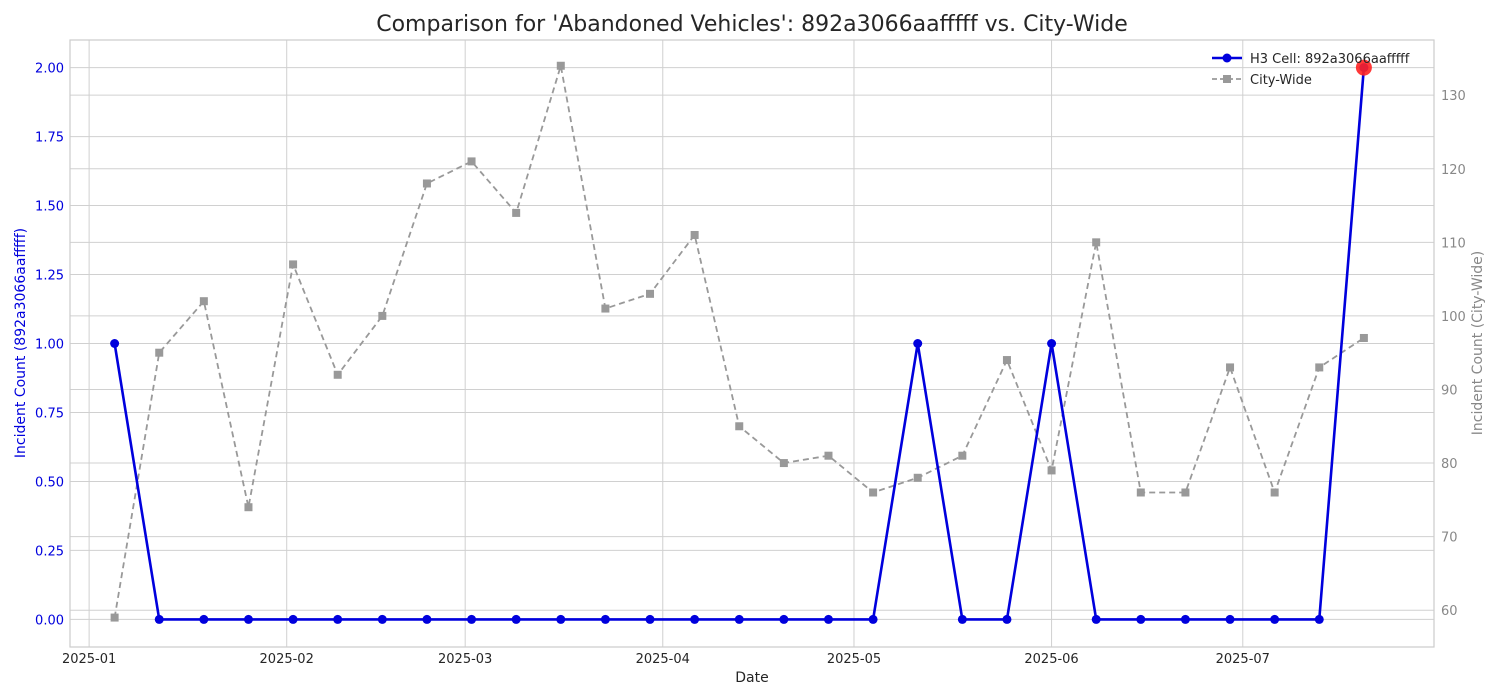  Describe the element at coordinates (1051, 659) in the screenshot. I see `x-tick-label: 2025-06` at that location.